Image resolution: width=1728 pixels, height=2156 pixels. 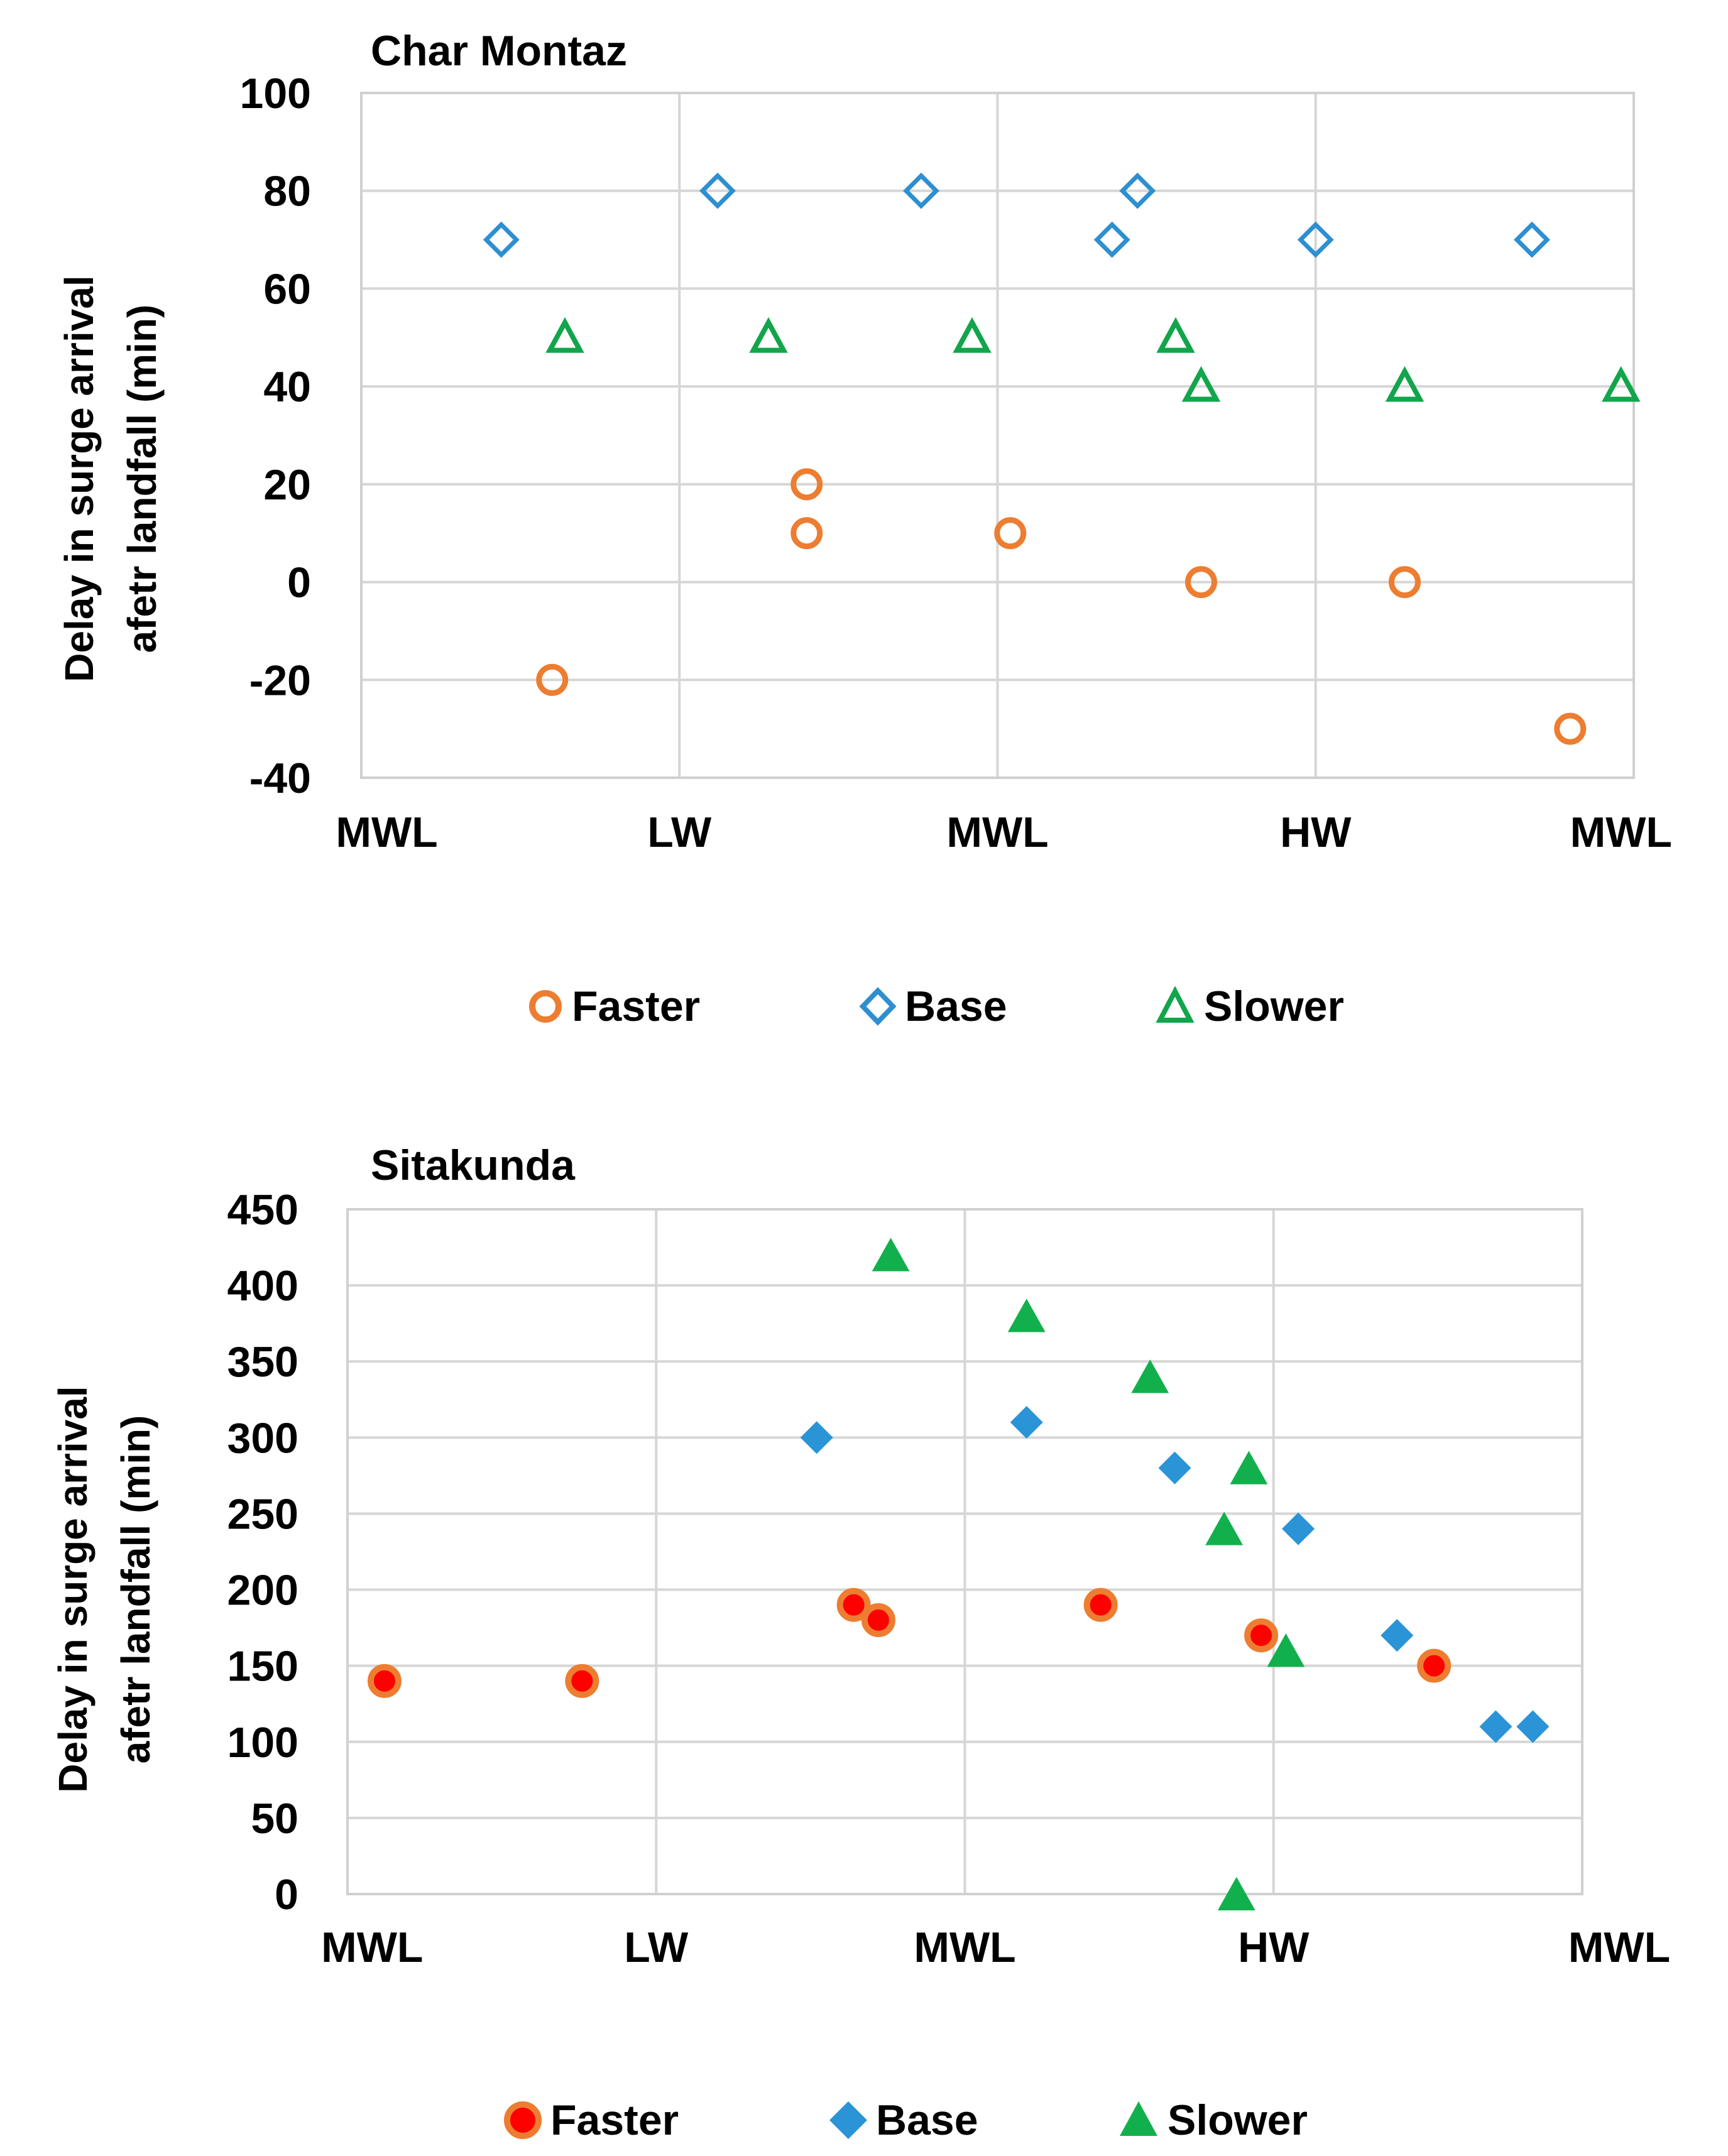 What do you see at coordinates (262, 1210) in the screenshot?
I see `y-tick-label: 450` at bounding box center [262, 1210].